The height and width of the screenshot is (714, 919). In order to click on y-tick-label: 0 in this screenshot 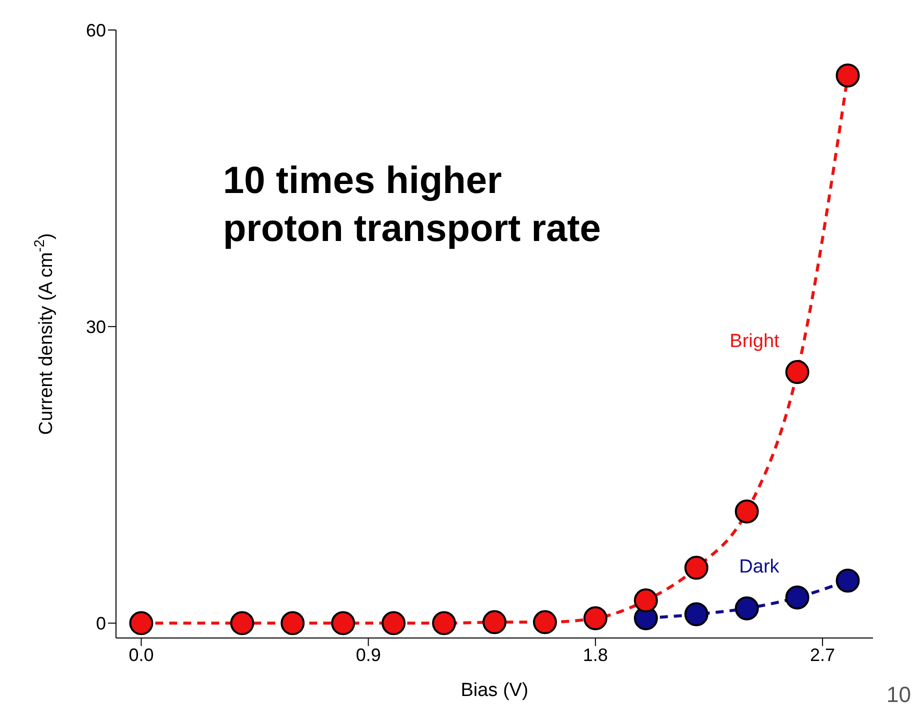, I will do `click(101, 624)`.